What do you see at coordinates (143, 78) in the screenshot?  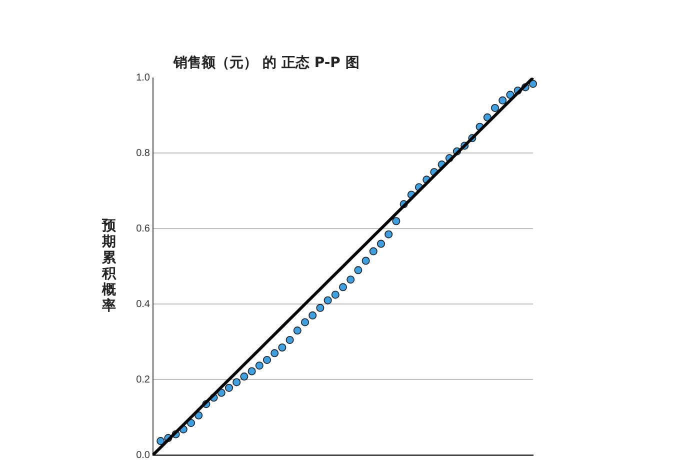 I see `y-tick-label: 1.0` at bounding box center [143, 78].